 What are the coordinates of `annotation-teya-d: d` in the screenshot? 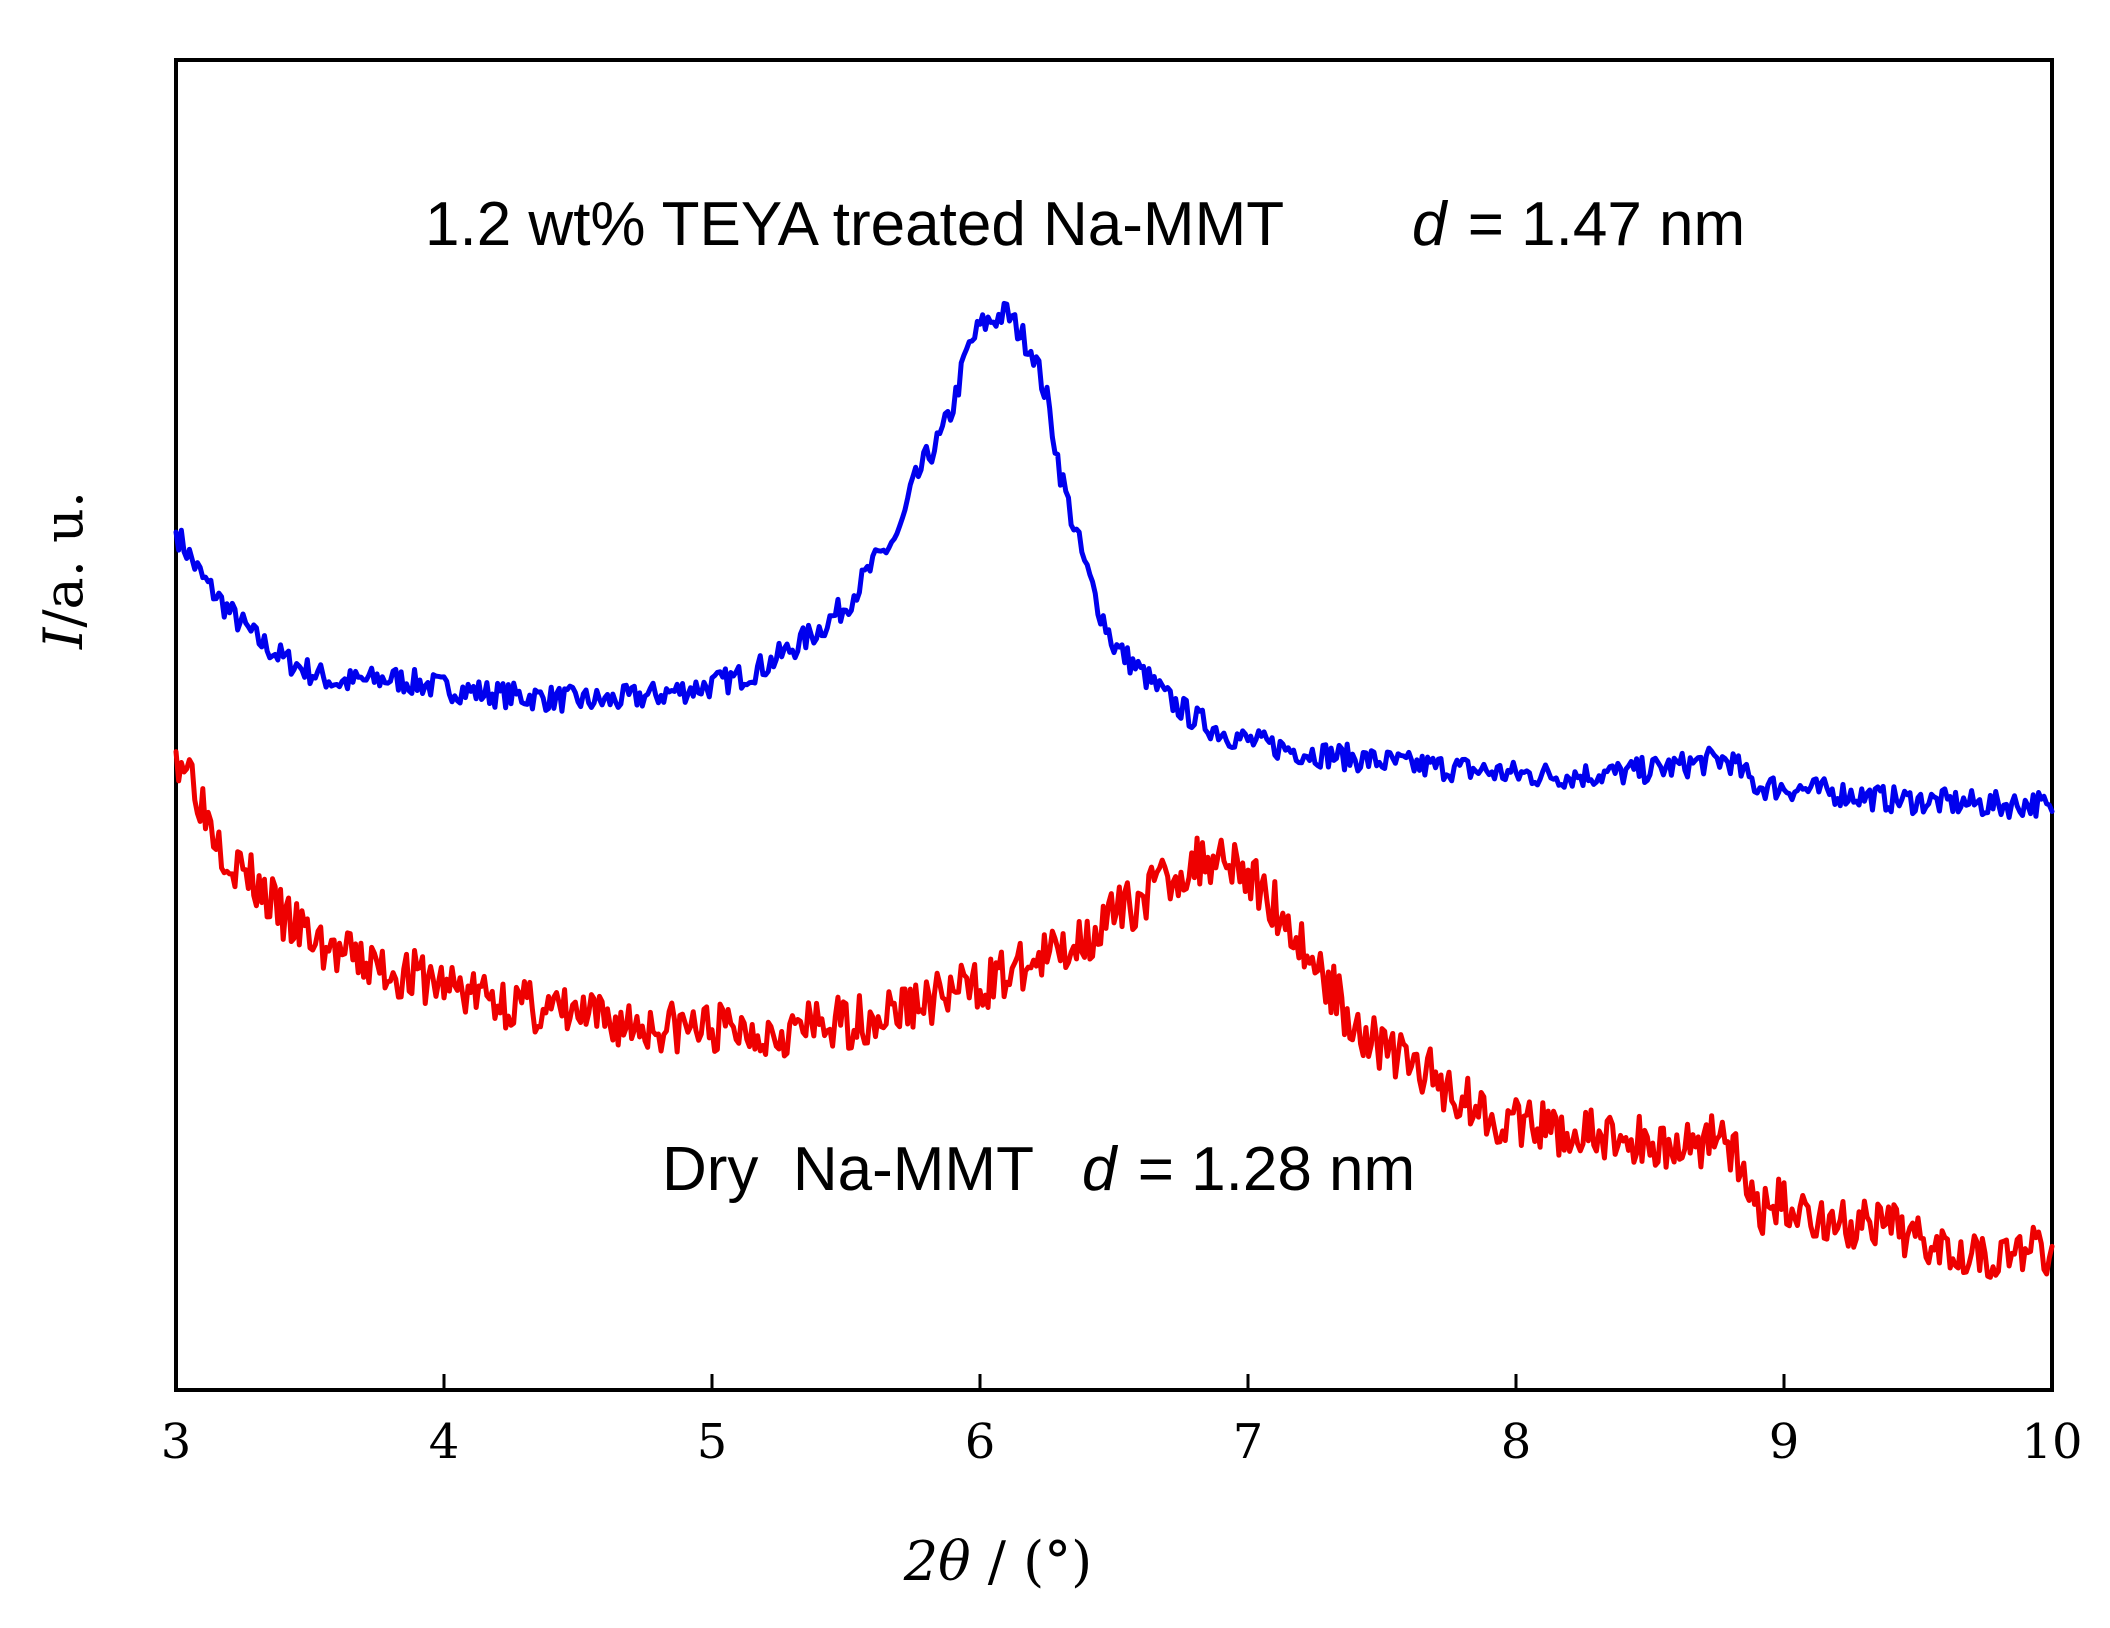 It's located at (1430, 224).